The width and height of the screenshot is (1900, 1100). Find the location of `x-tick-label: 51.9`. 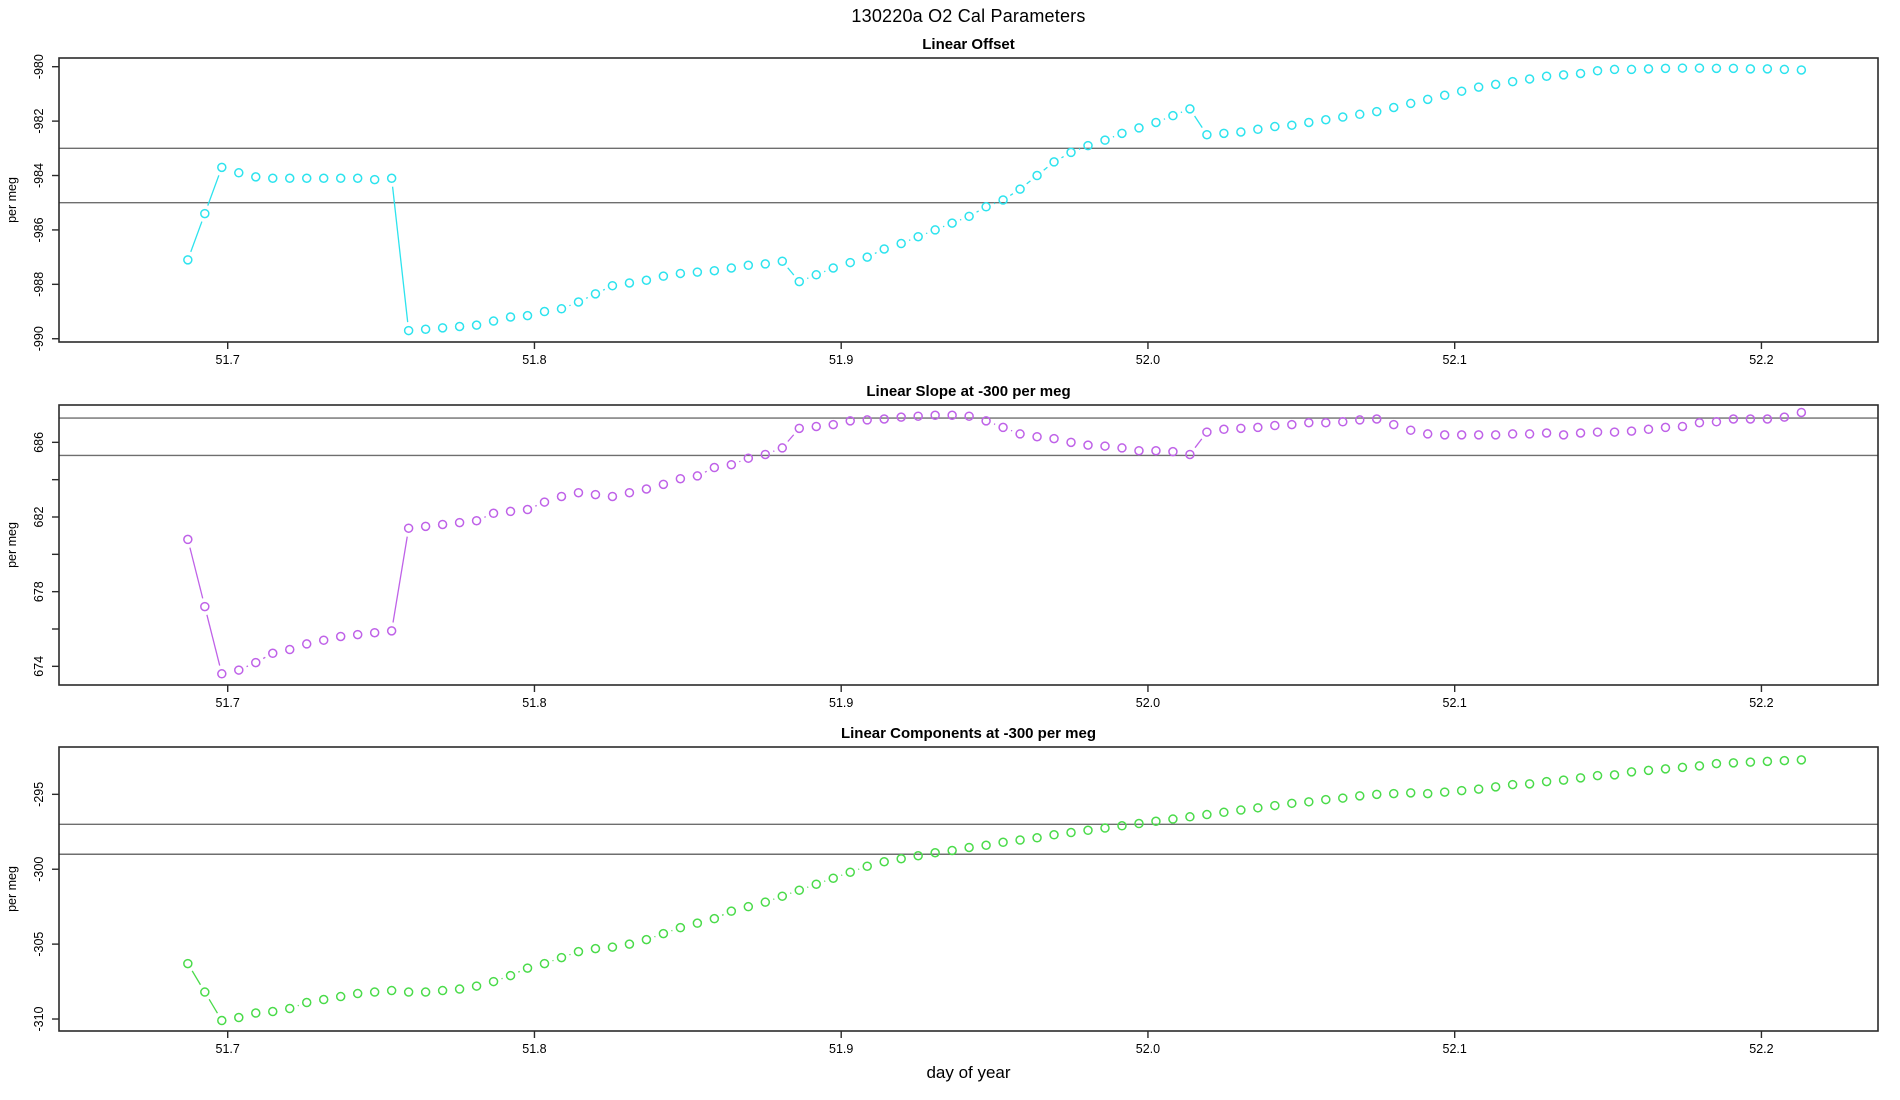

x-tick-label: 51.9 is located at coordinates (841, 703).